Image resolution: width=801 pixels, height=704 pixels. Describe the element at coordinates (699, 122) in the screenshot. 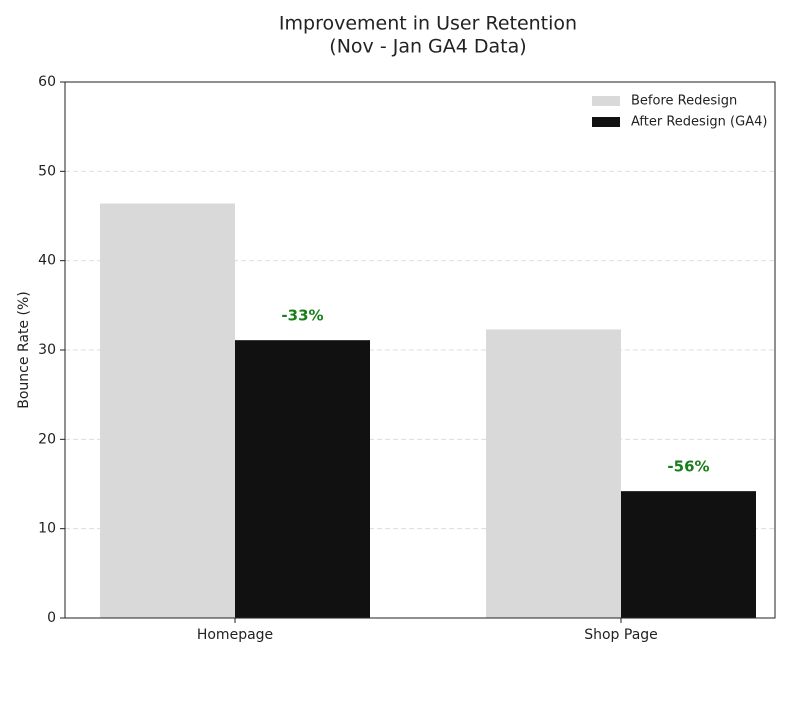

I see `legend-label: After Redesign (GA4)` at that location.